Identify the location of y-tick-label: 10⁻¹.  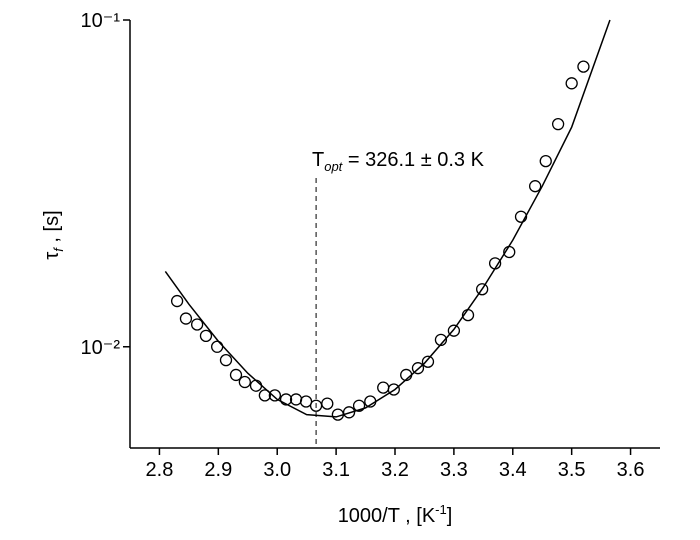
(101, 21).